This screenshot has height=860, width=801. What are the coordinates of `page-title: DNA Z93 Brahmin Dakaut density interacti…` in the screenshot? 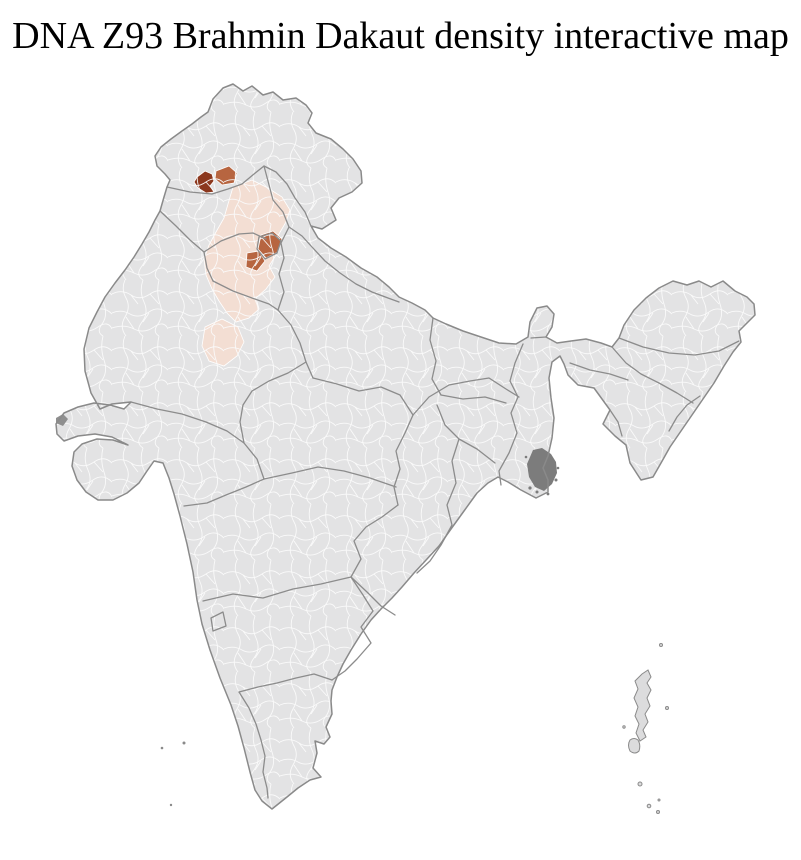 It's located at (400, 36).